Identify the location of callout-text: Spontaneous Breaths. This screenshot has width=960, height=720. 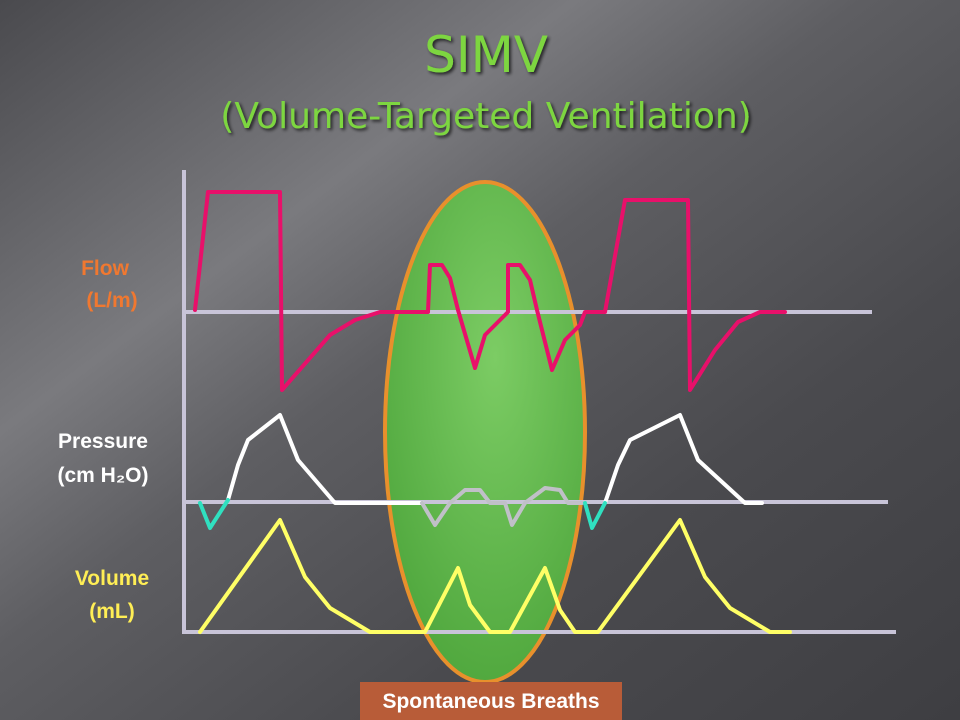
(490, 701).